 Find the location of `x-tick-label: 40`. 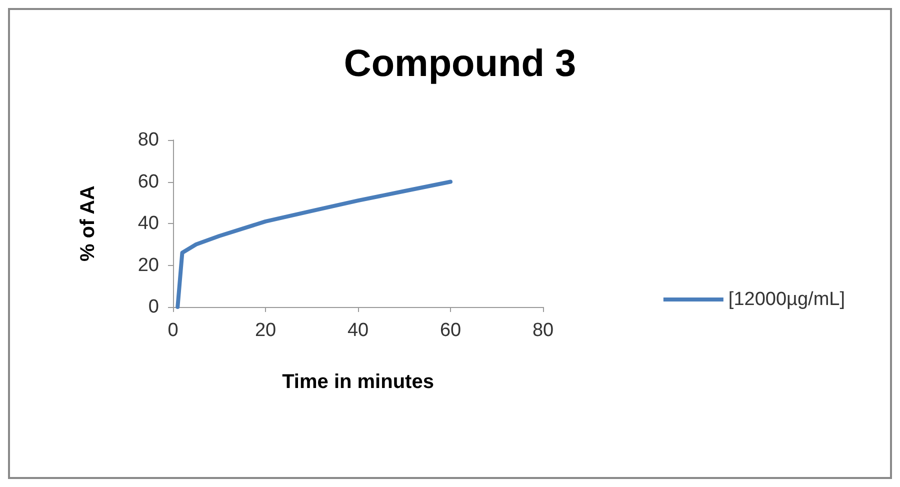

x-tick-label: 40 is located at coordinates (358, 330).